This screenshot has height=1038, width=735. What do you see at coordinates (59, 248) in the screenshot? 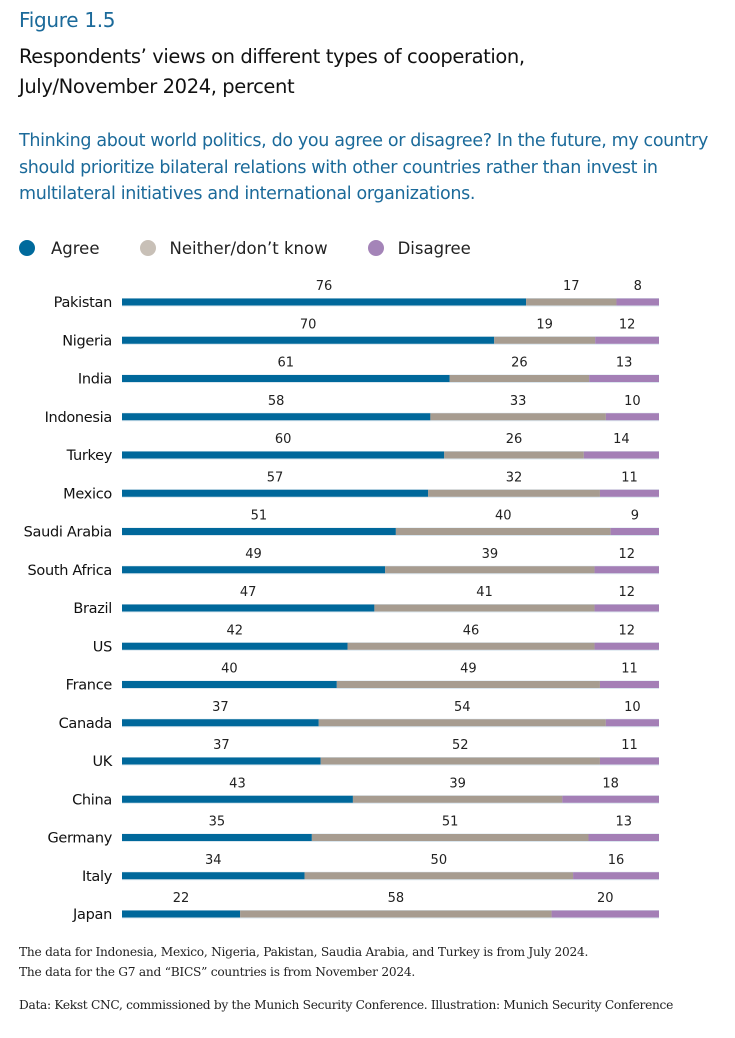
I see `legend-item-agree: Agree` at bounding box center [59, 248].